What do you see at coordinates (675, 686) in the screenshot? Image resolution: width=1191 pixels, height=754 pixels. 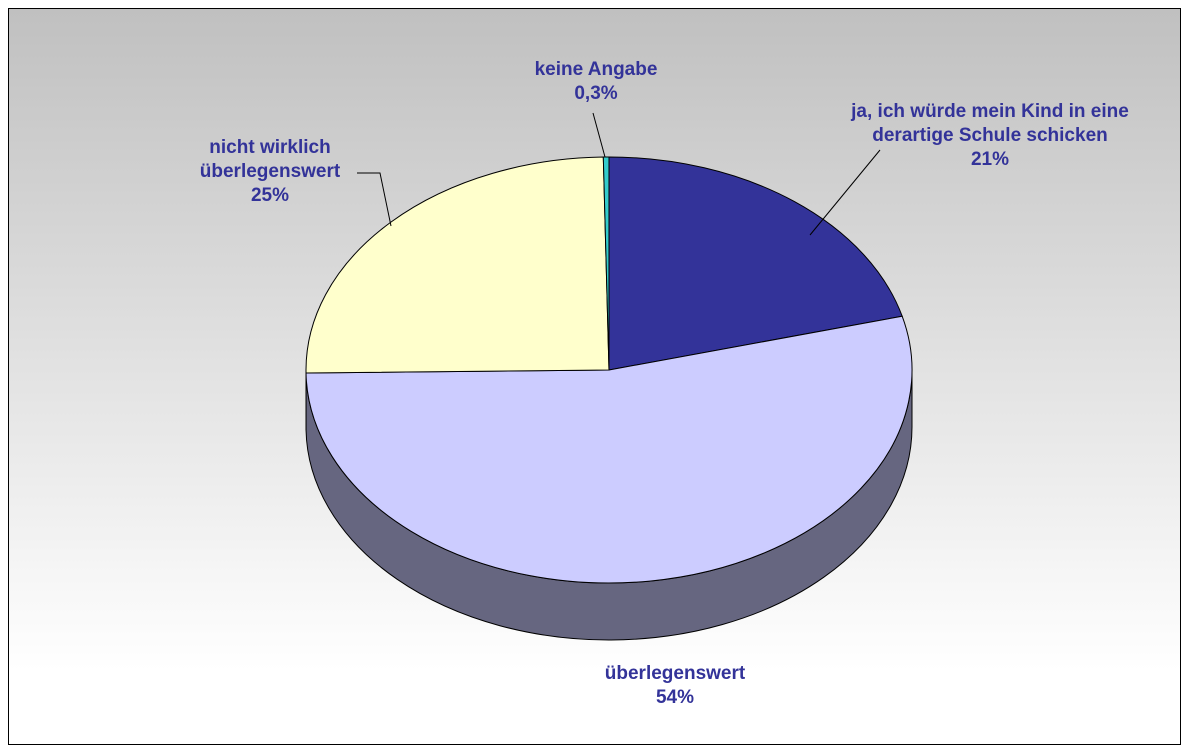 I see `slice-label: überlegenswert 54%` at bounding box center [675, 686].